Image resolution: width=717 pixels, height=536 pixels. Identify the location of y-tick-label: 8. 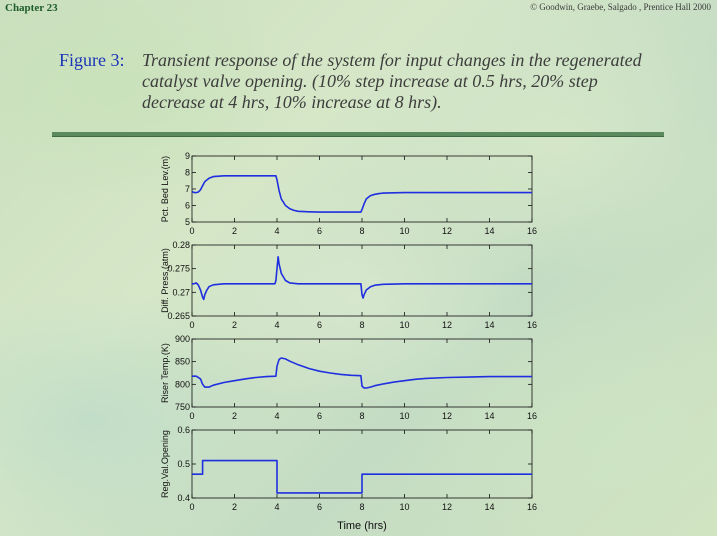
(187, 173).